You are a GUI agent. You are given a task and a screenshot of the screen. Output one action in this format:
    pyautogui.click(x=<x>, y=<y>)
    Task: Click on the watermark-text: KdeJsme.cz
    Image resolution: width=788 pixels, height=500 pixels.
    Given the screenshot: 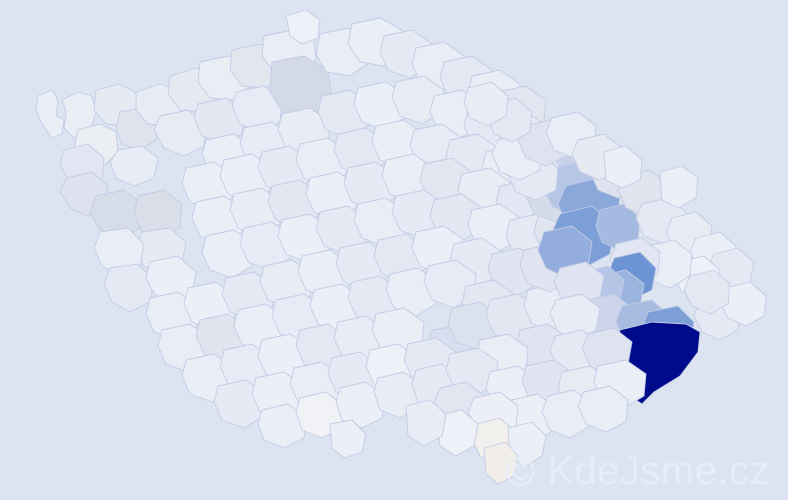 What is the action you would take?
    pyautogui.click(x=658, y=471)
    